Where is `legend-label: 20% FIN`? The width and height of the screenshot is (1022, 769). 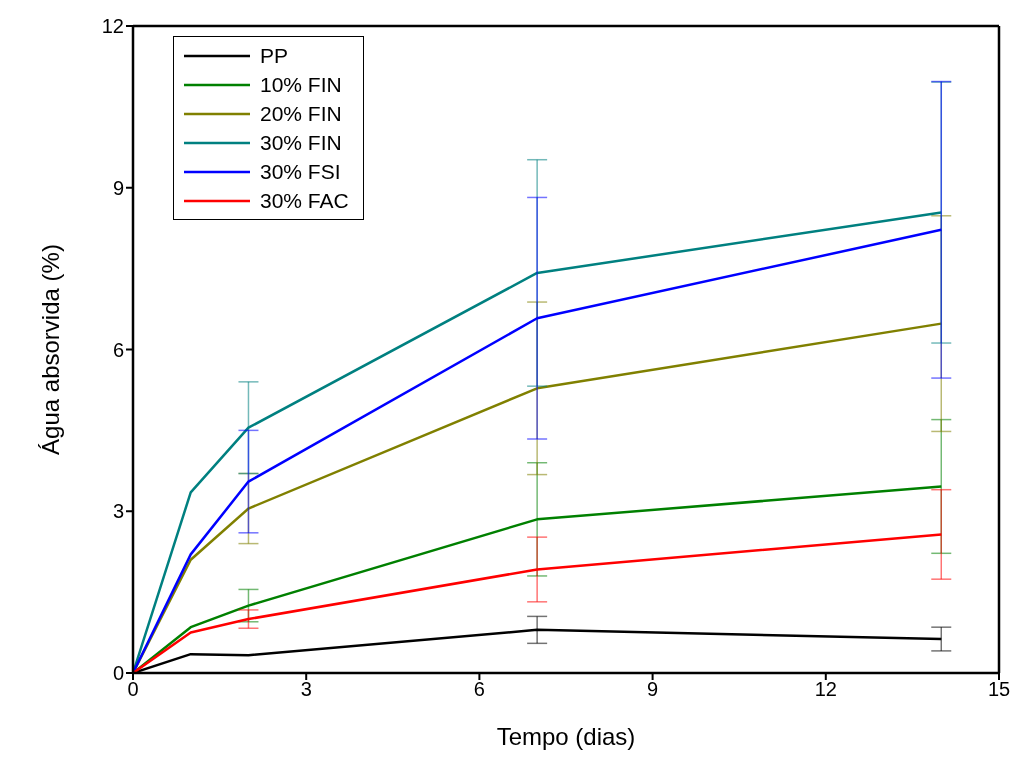
legend-label: 20% FIN is located at coordinates (301, 113).